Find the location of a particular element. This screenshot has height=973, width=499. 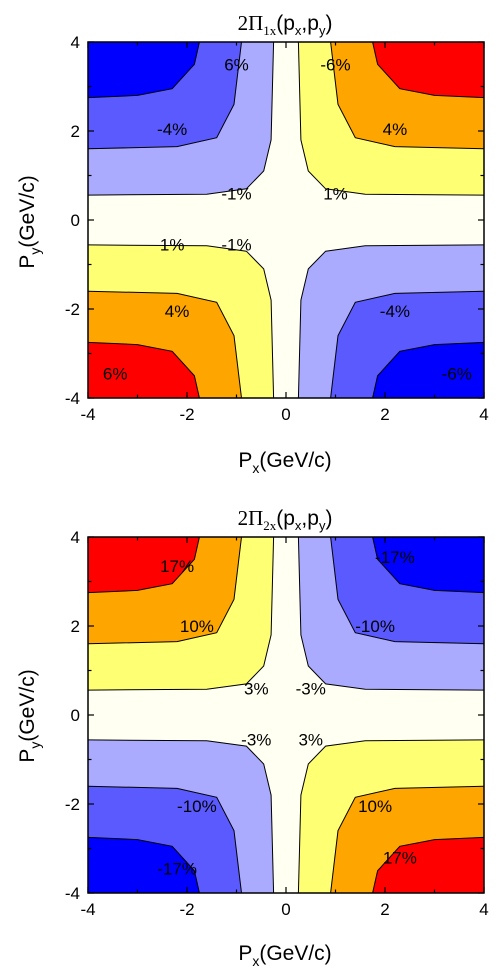

panel-1-x-axis-label: Px(GeV/c) is located at coordinates (284, 462).